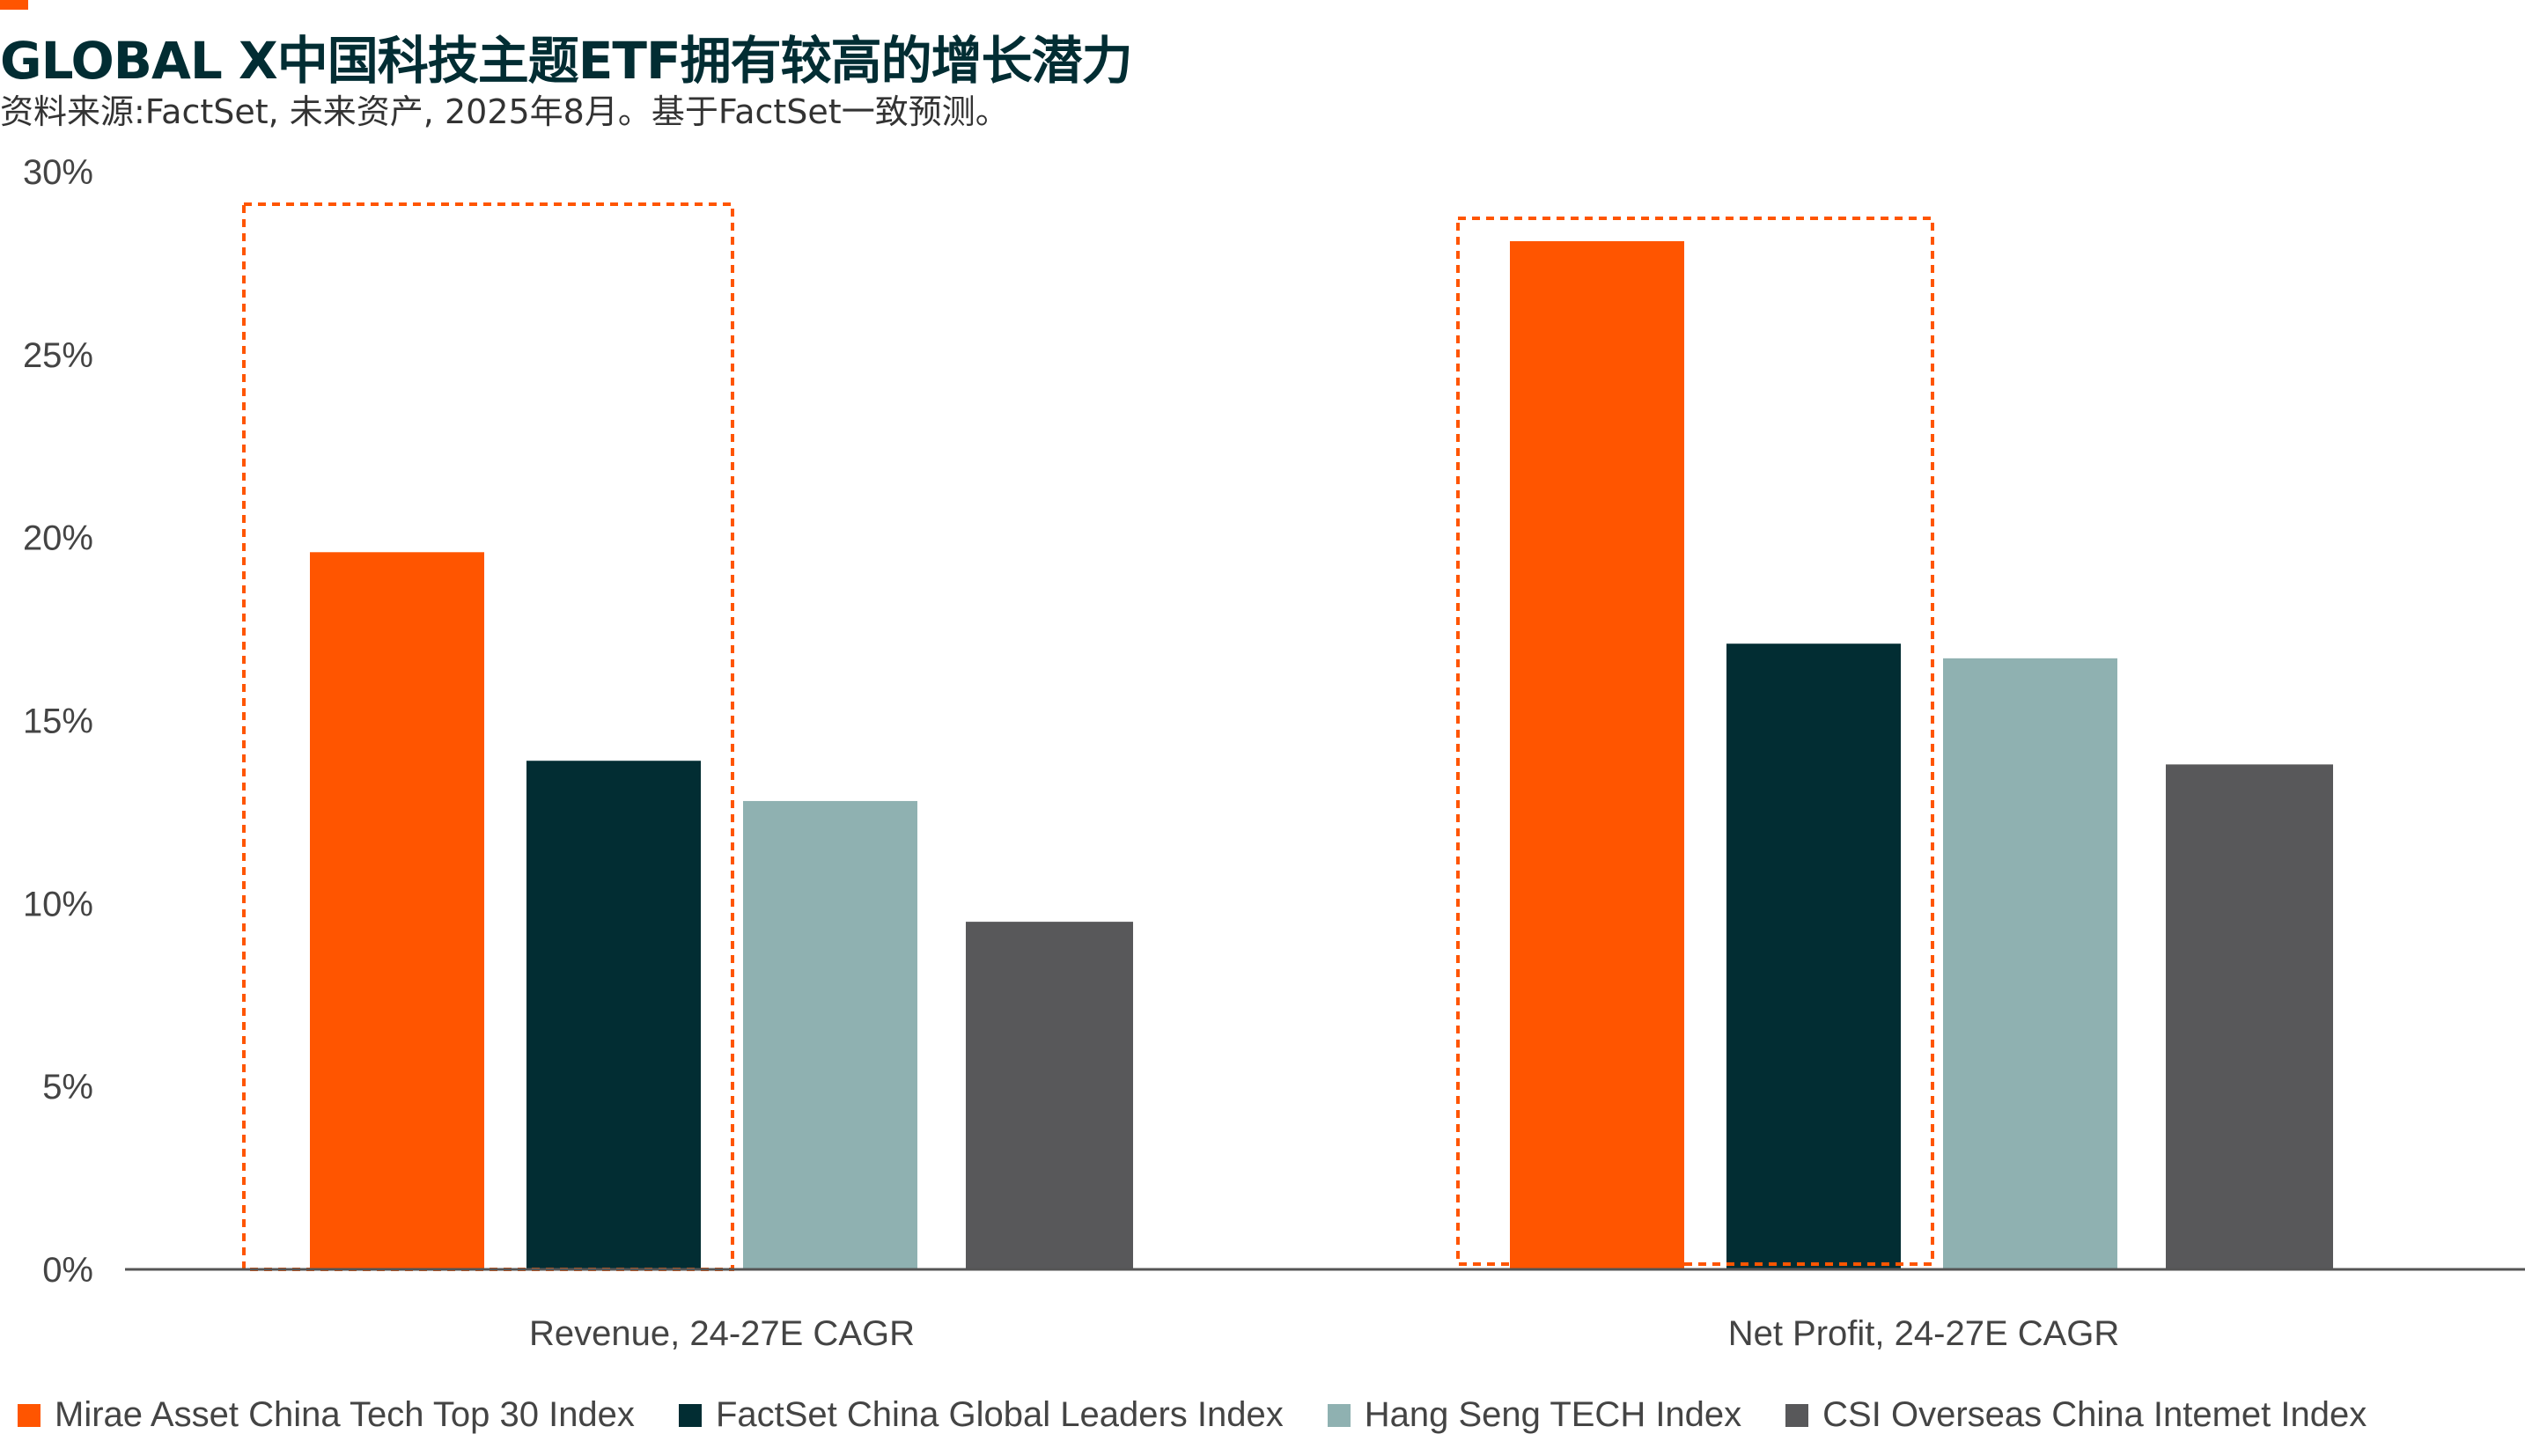 This screenshot has width=2525, height=1456. I want to click on category-label: Net Profit, 24-27E CAGR, so click(1924, 1333).